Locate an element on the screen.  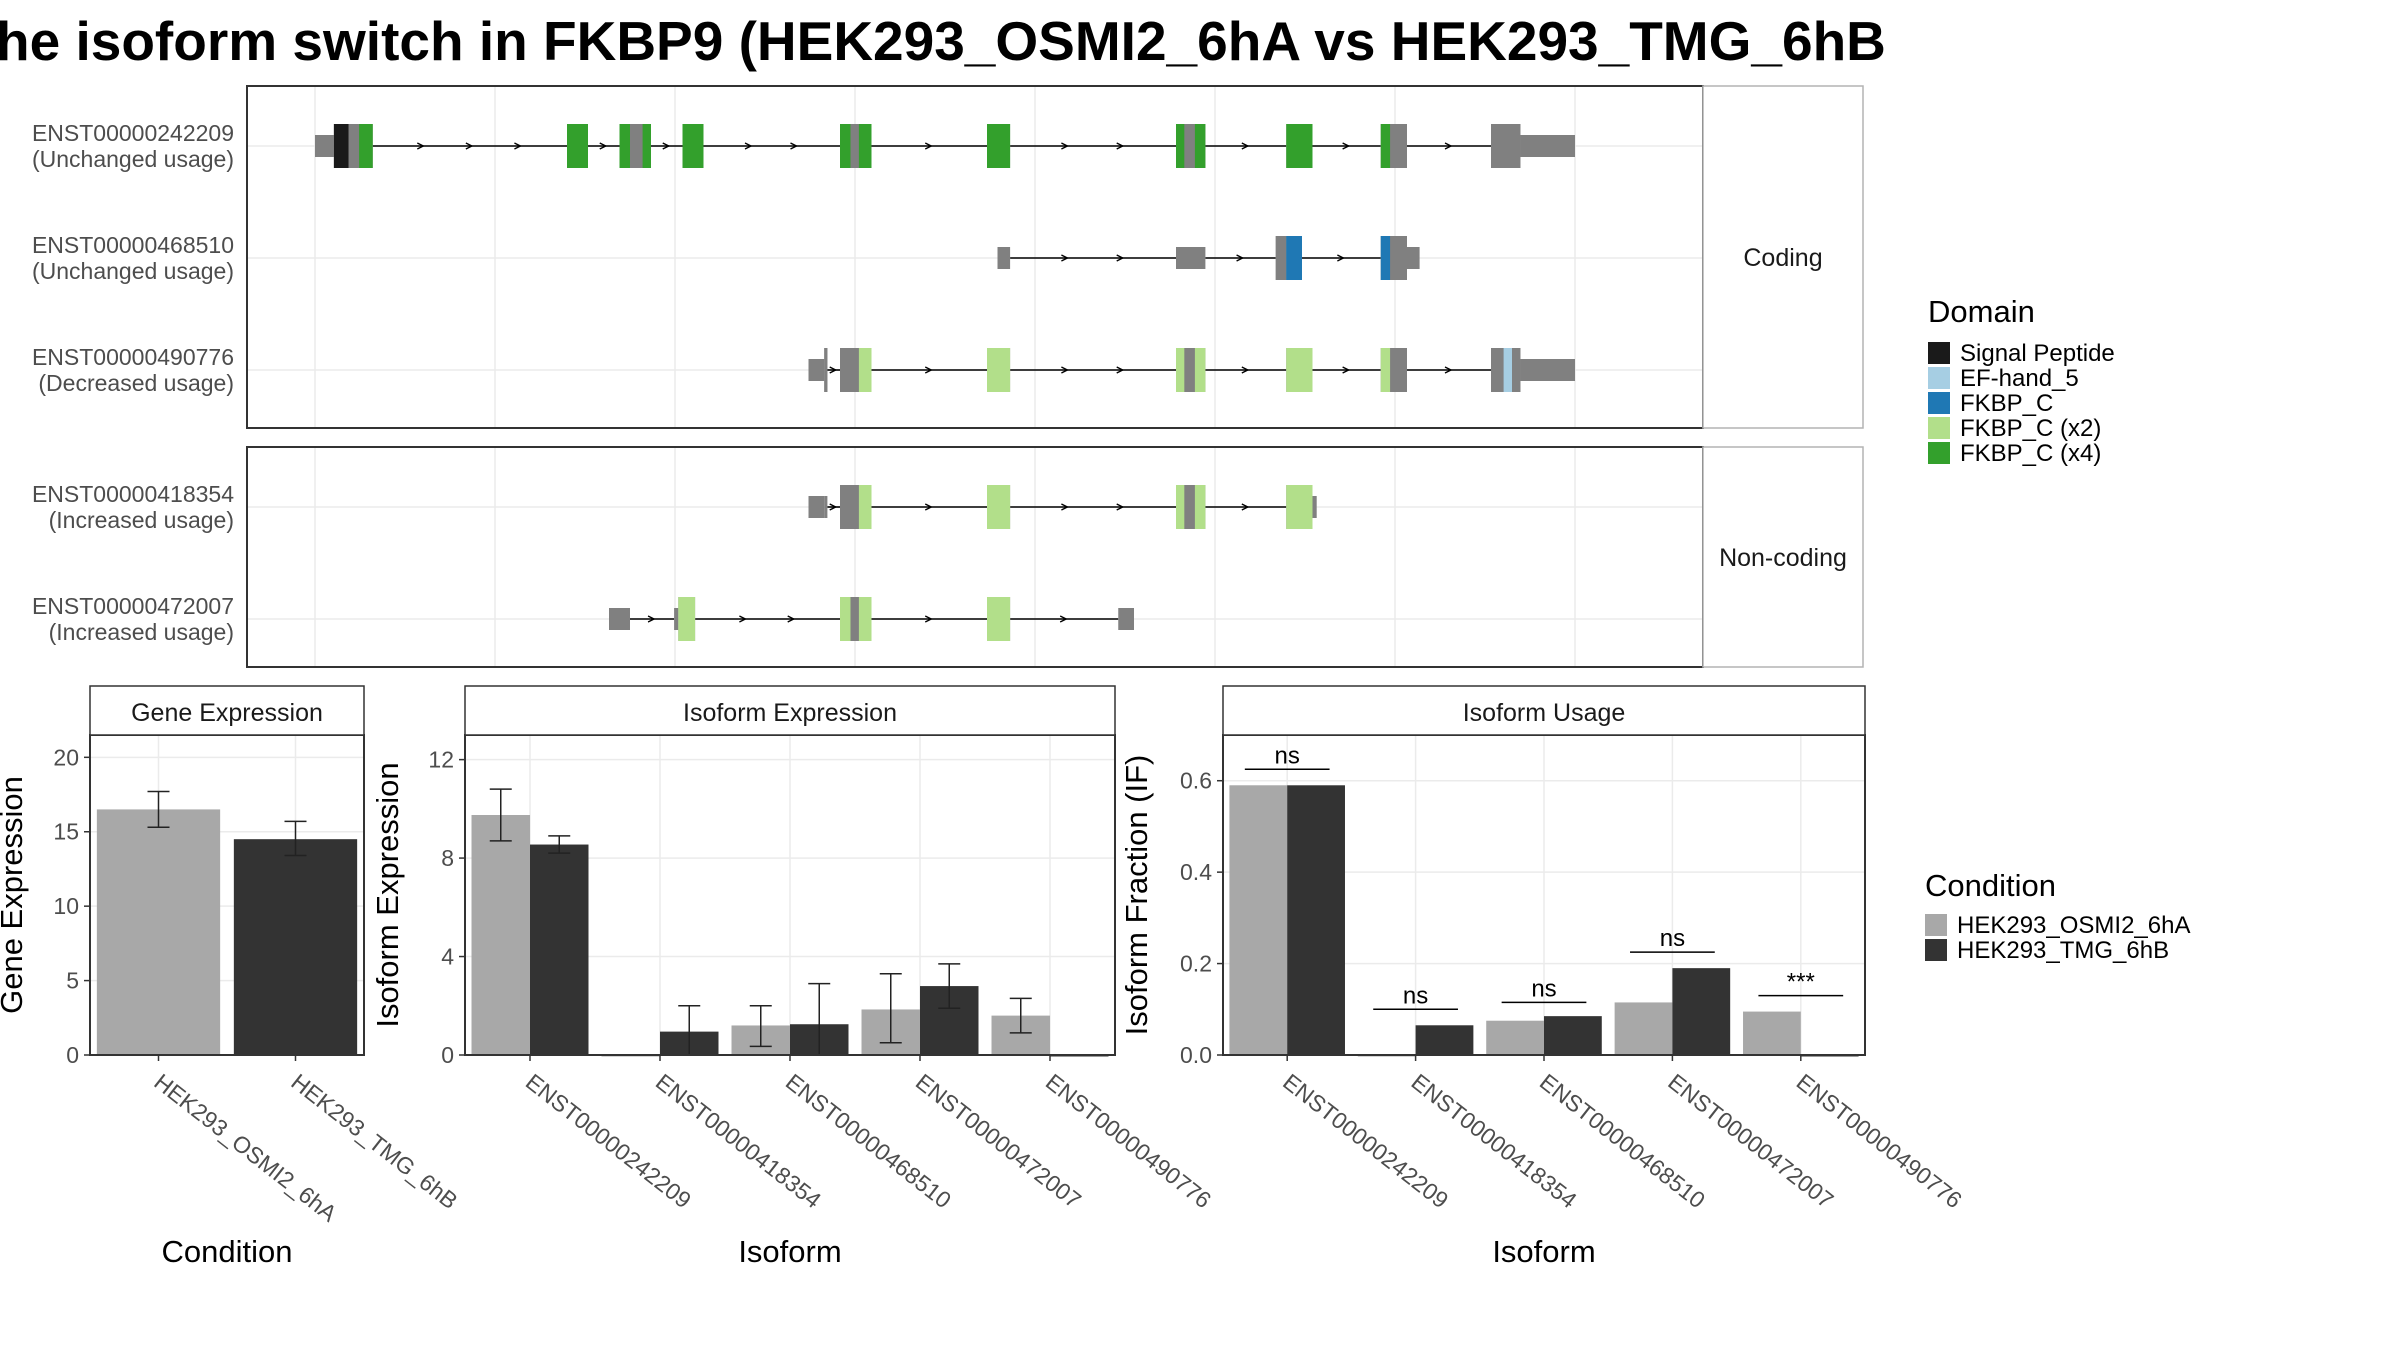
transcript-ENST00000242209: ENST00000242209(Unchanged usage) is located at coordinates (803, 146).